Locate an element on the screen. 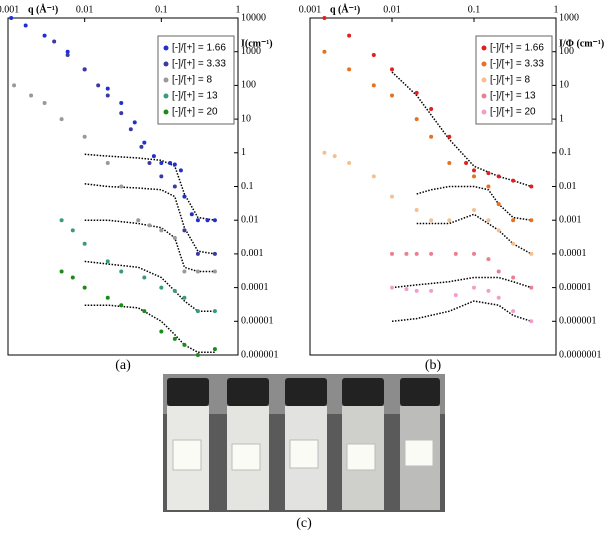 This screenshot has height=546, width=615. y-tick-label: 0.00001 is located at coordinates (575, 287).